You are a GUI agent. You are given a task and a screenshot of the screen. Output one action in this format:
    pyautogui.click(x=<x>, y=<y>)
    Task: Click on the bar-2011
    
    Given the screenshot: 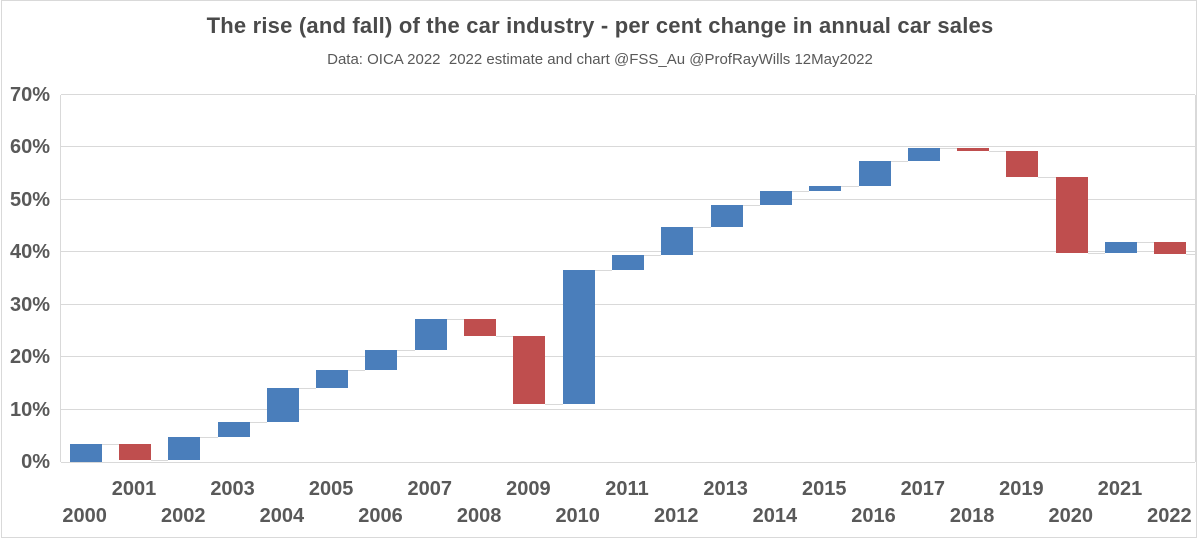 What is the action you would take?
    pyautogui.click(x=628, y=262)
    